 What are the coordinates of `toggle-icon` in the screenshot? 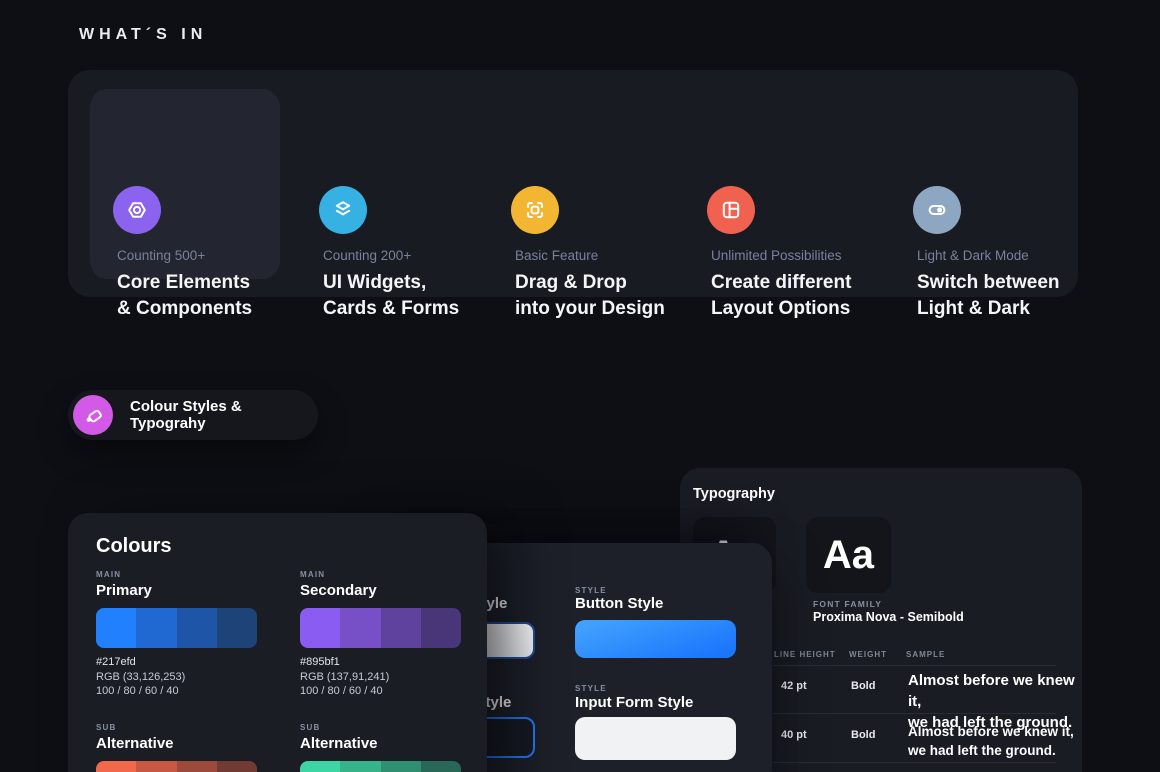 It's located at (937, 210).